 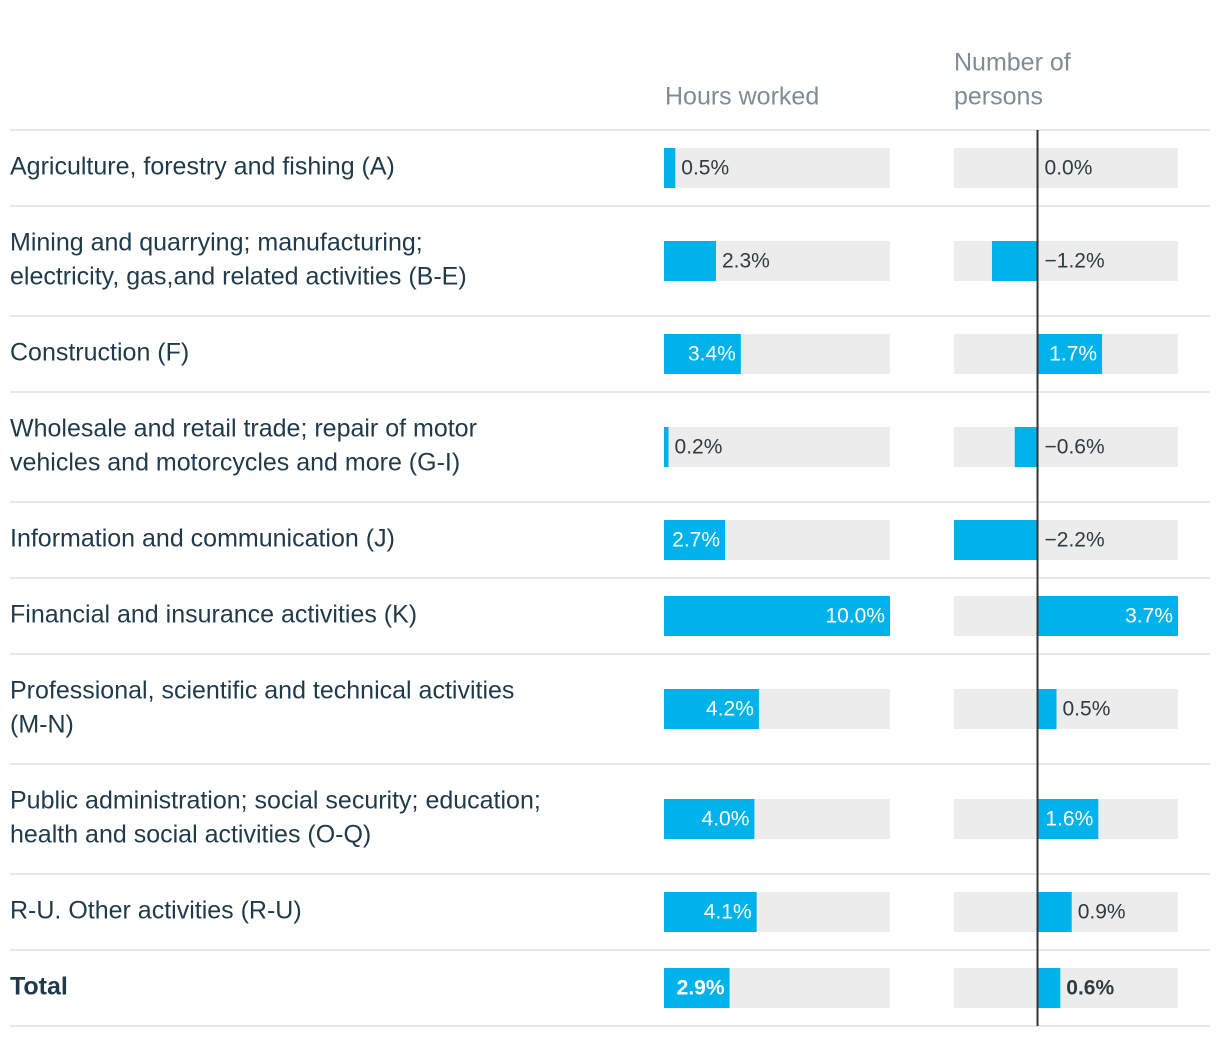 What do you see at coordinates (746, 261) in the screenshot?
I see `hours-value-label: 2.3%` at bounding box center [746, 261].